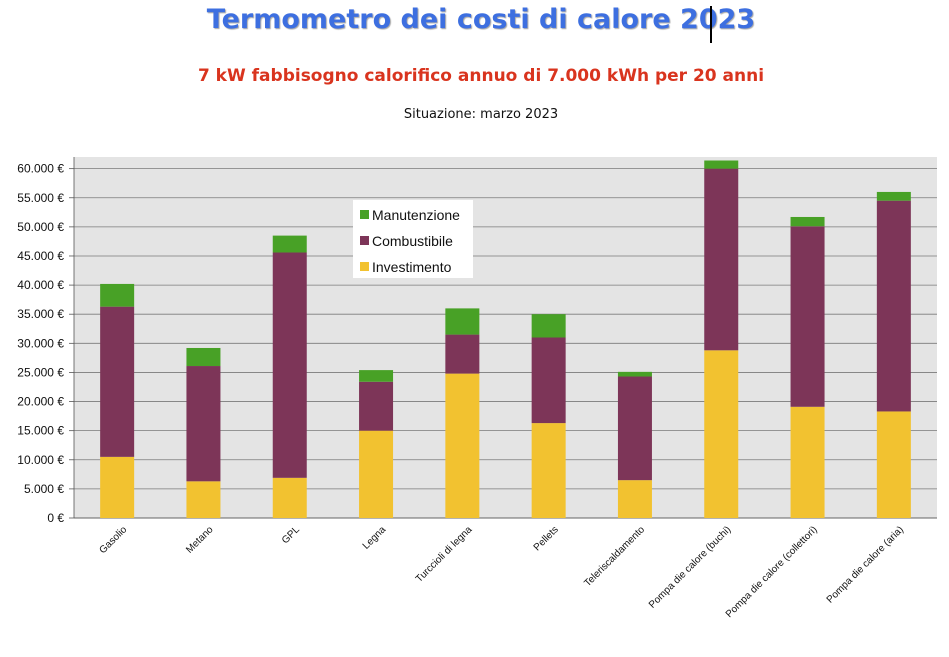  What do you see at coordinates (481, 19) in the screenshot?
I see `chart-title: Termometro dei costi di calore 2023` at bounding box center [481, 19].